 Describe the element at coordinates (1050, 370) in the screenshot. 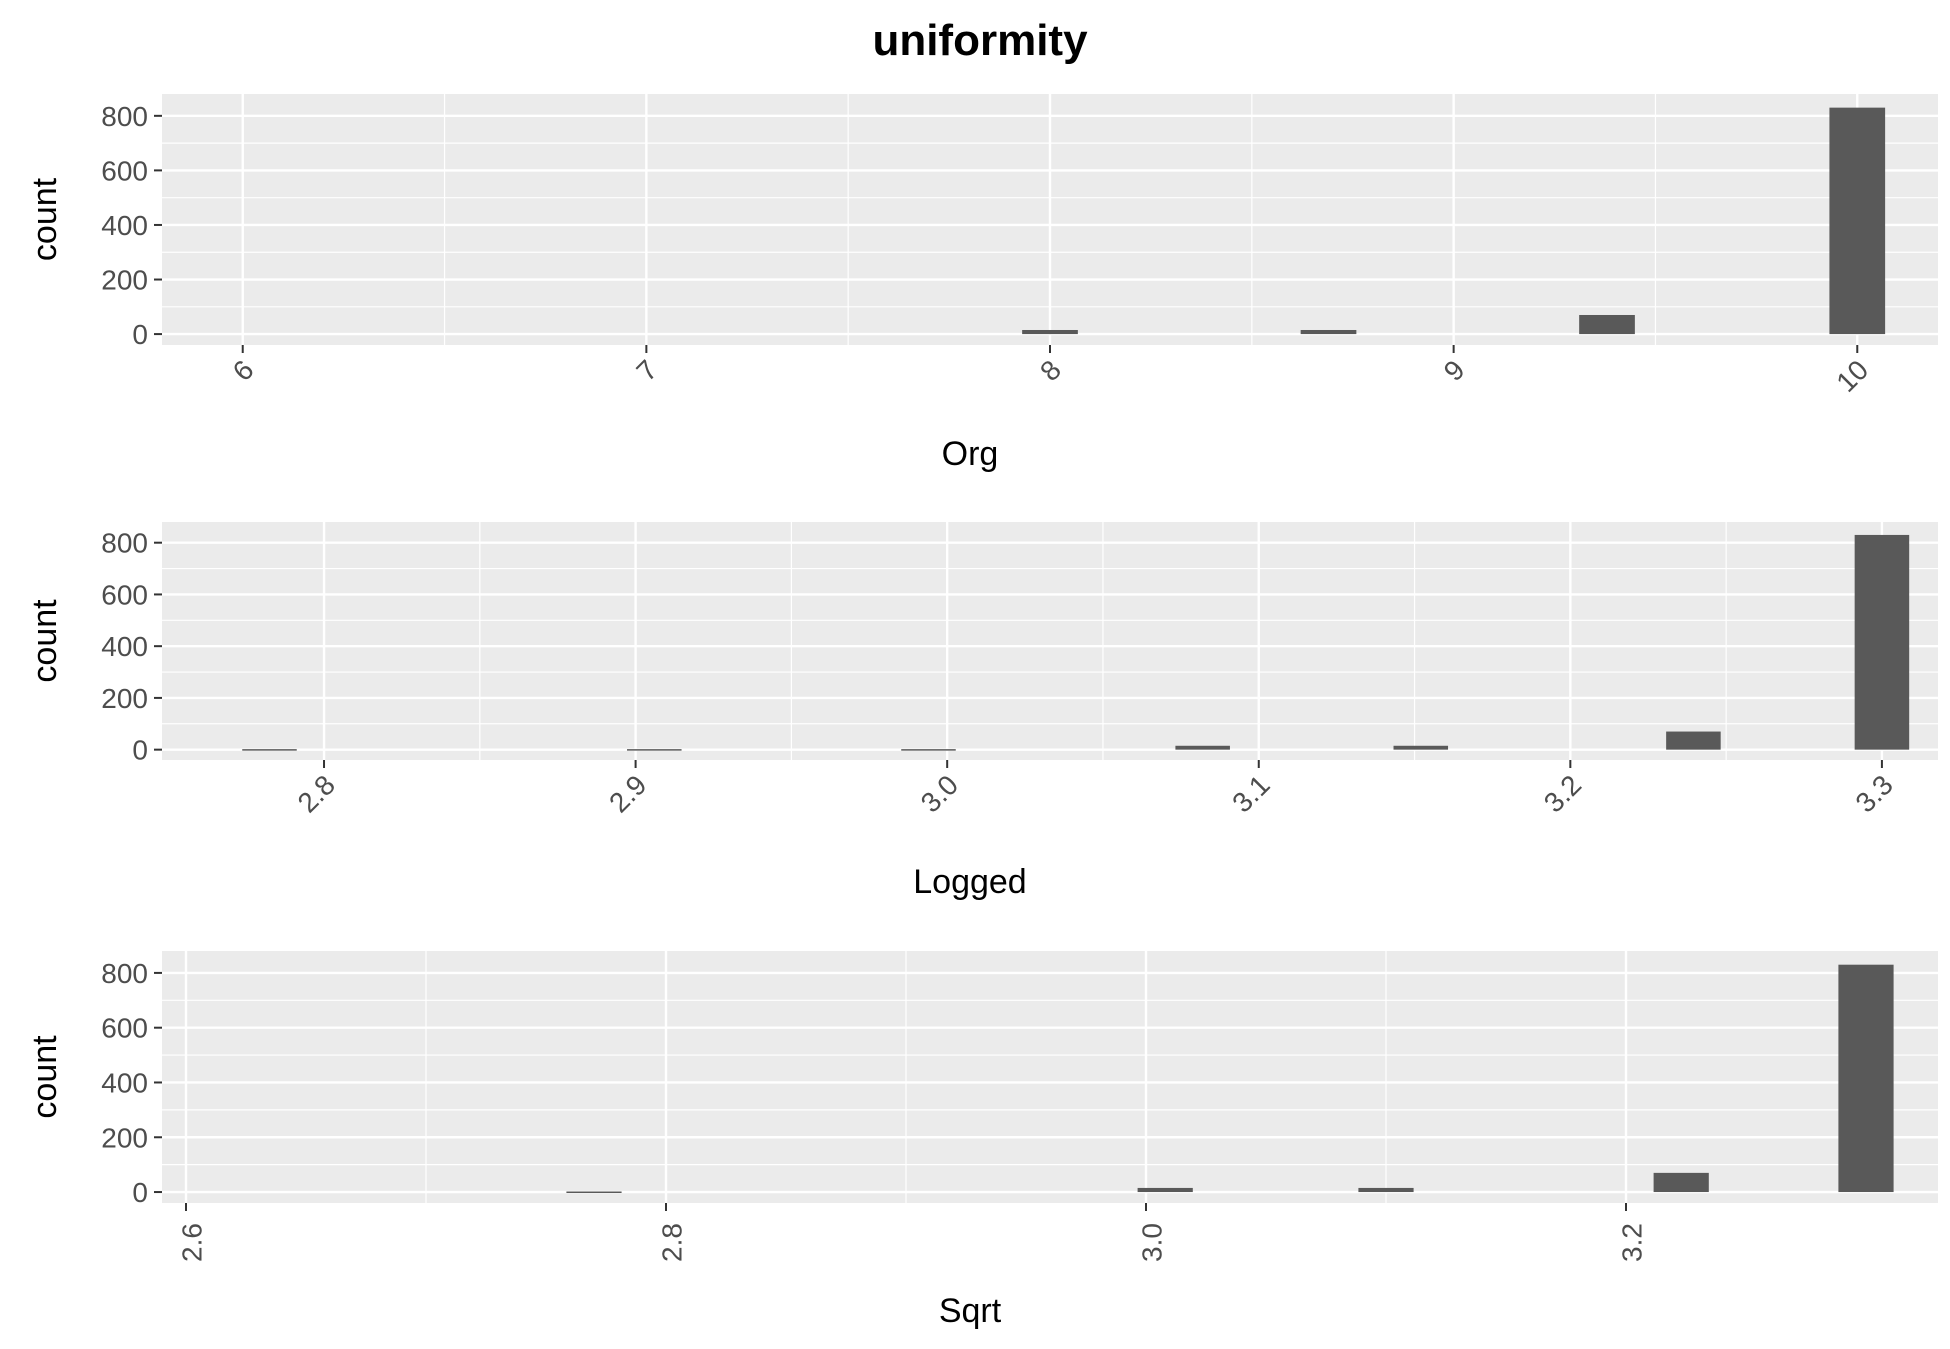

I see `x-tick-label: 8` at that location.